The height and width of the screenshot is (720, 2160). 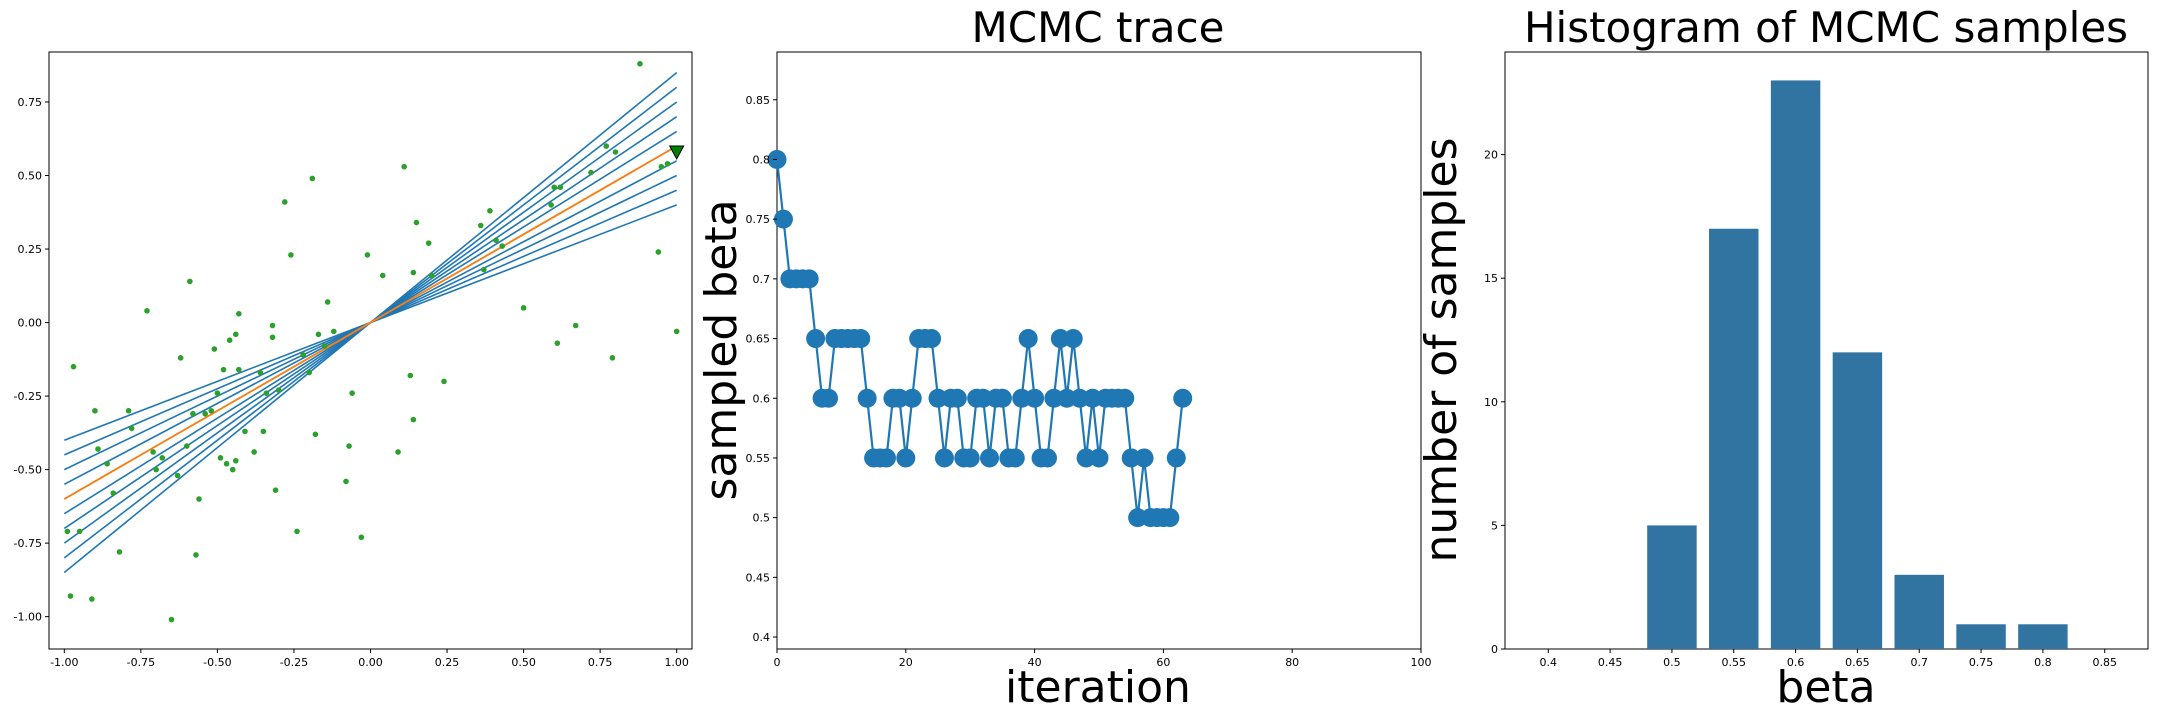 What do you see at coordinates (762, 159) in the screenshot?
I see `y-tick-label: 0.8` at bounding box center [762, 159].